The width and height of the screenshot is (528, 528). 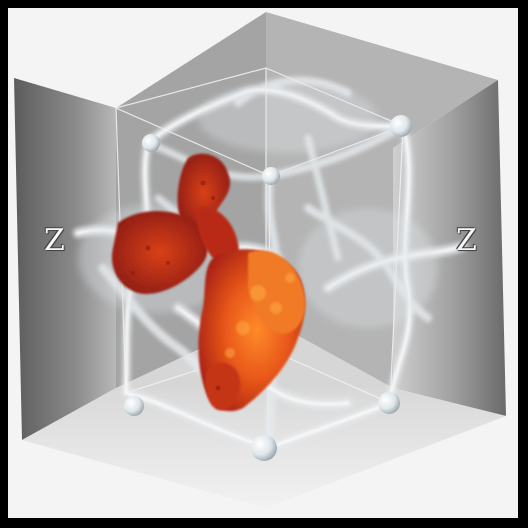 What do you see at coordinates (466, 240) in the screenshot?
I see `right-axis-label: Z` at bounding box center [466, 240].